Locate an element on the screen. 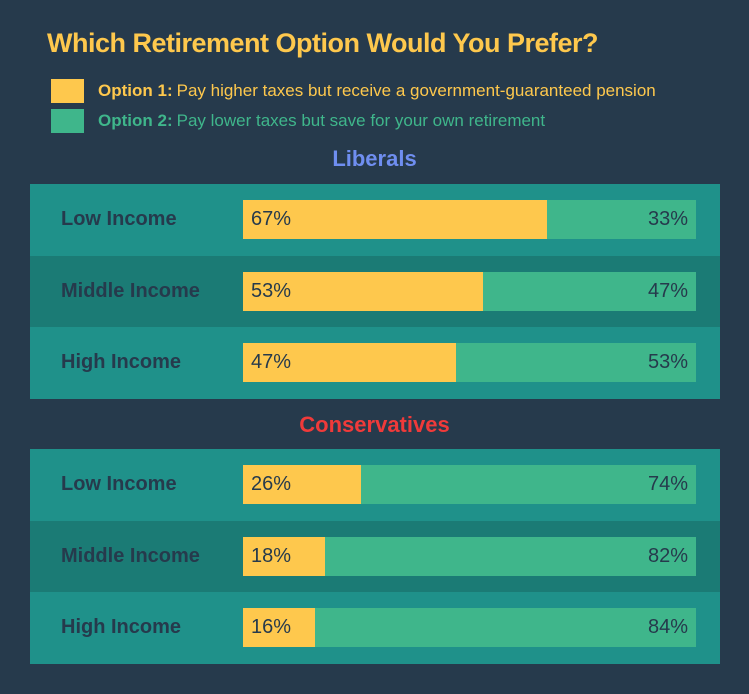 This screenshot has height=694, width=749. data-label-option-1: 67% is located at coordinates (271, 219).